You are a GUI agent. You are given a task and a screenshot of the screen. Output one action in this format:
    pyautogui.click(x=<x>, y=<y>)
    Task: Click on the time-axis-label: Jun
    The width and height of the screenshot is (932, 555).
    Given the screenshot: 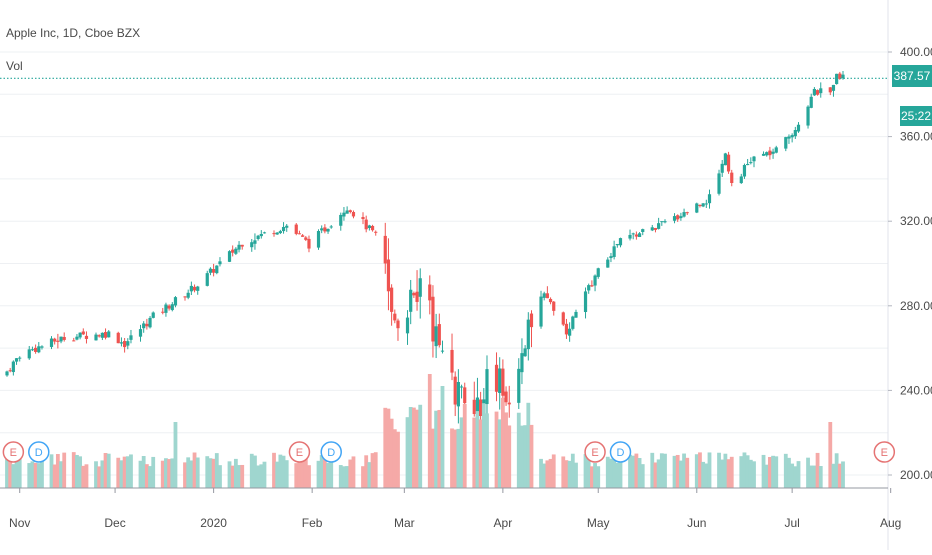 What is the action you would take?
    pyautogui.click(x=696, y=523)
    